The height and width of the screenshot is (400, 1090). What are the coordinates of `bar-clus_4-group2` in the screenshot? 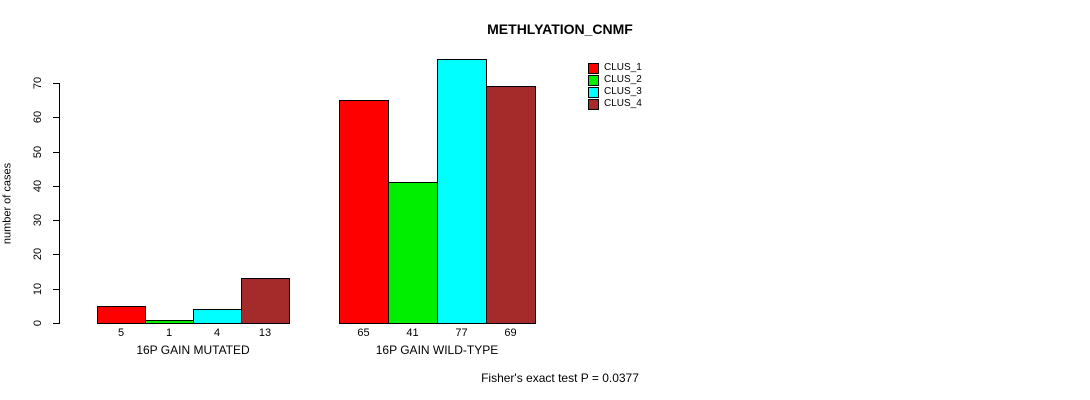 It's located at (511, 205).